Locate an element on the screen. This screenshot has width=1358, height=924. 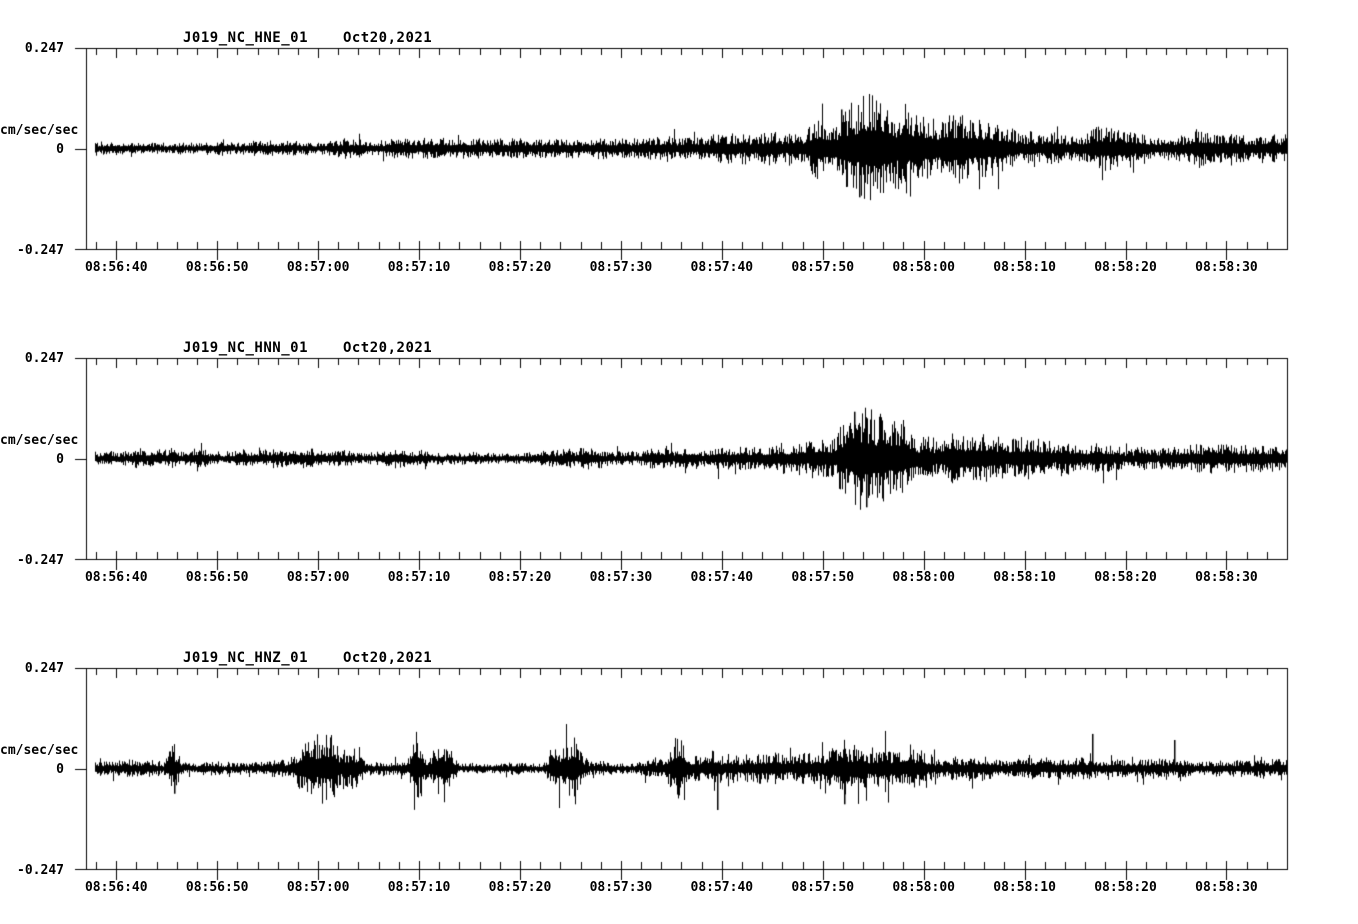
trace-title: J019_NC_HNZ_01 Oct20,2021 is located at coordinates (307, 658).